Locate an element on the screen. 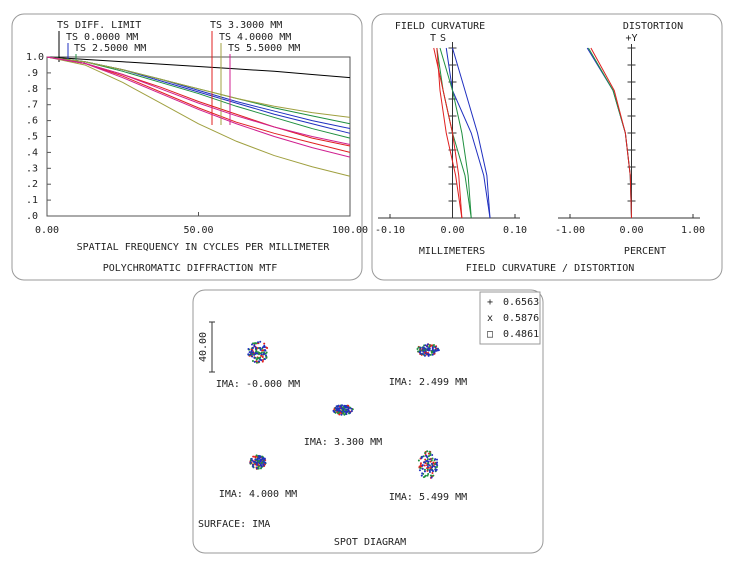 This screenshot has width=732, height=565. chart-title: SPOT DIAGRAM is located at coordinates (370, 542).